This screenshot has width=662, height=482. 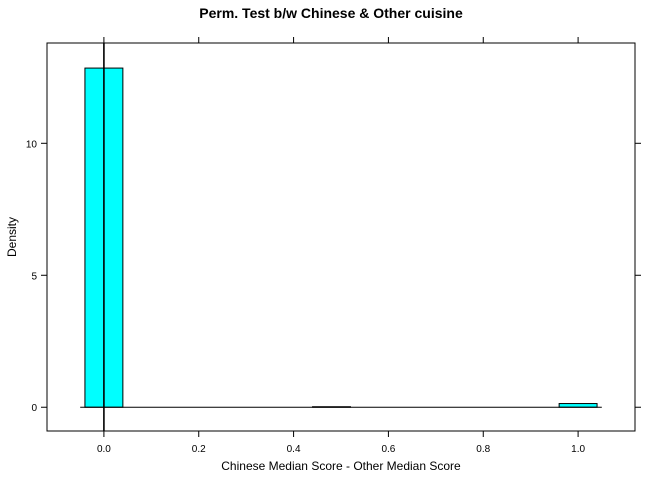 What do you see at coordinates (388, 449) in the screenshot?
I see `x-tick-label: 0.6` at bounding box center [388, 449].